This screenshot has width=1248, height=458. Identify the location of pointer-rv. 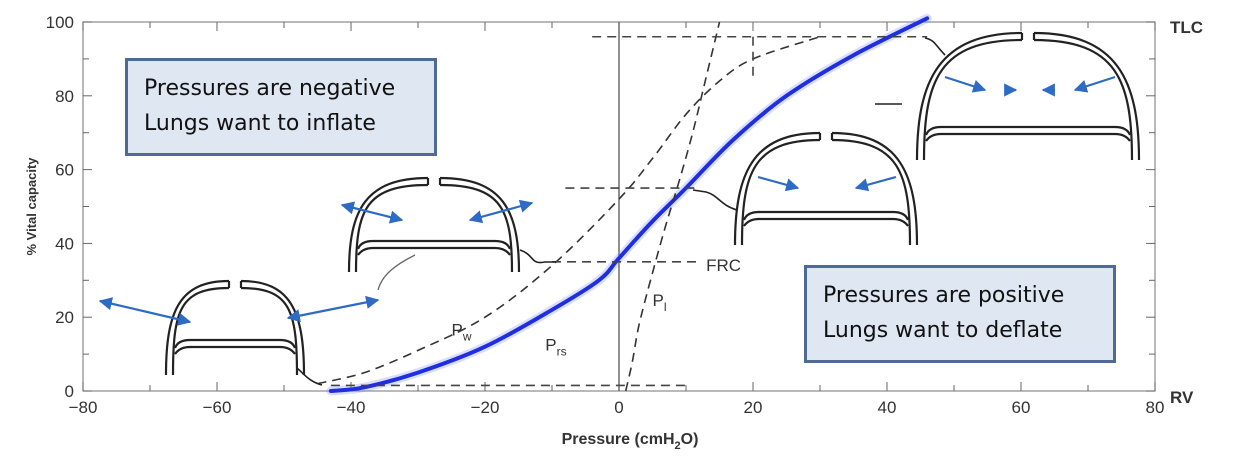
(309, 376).